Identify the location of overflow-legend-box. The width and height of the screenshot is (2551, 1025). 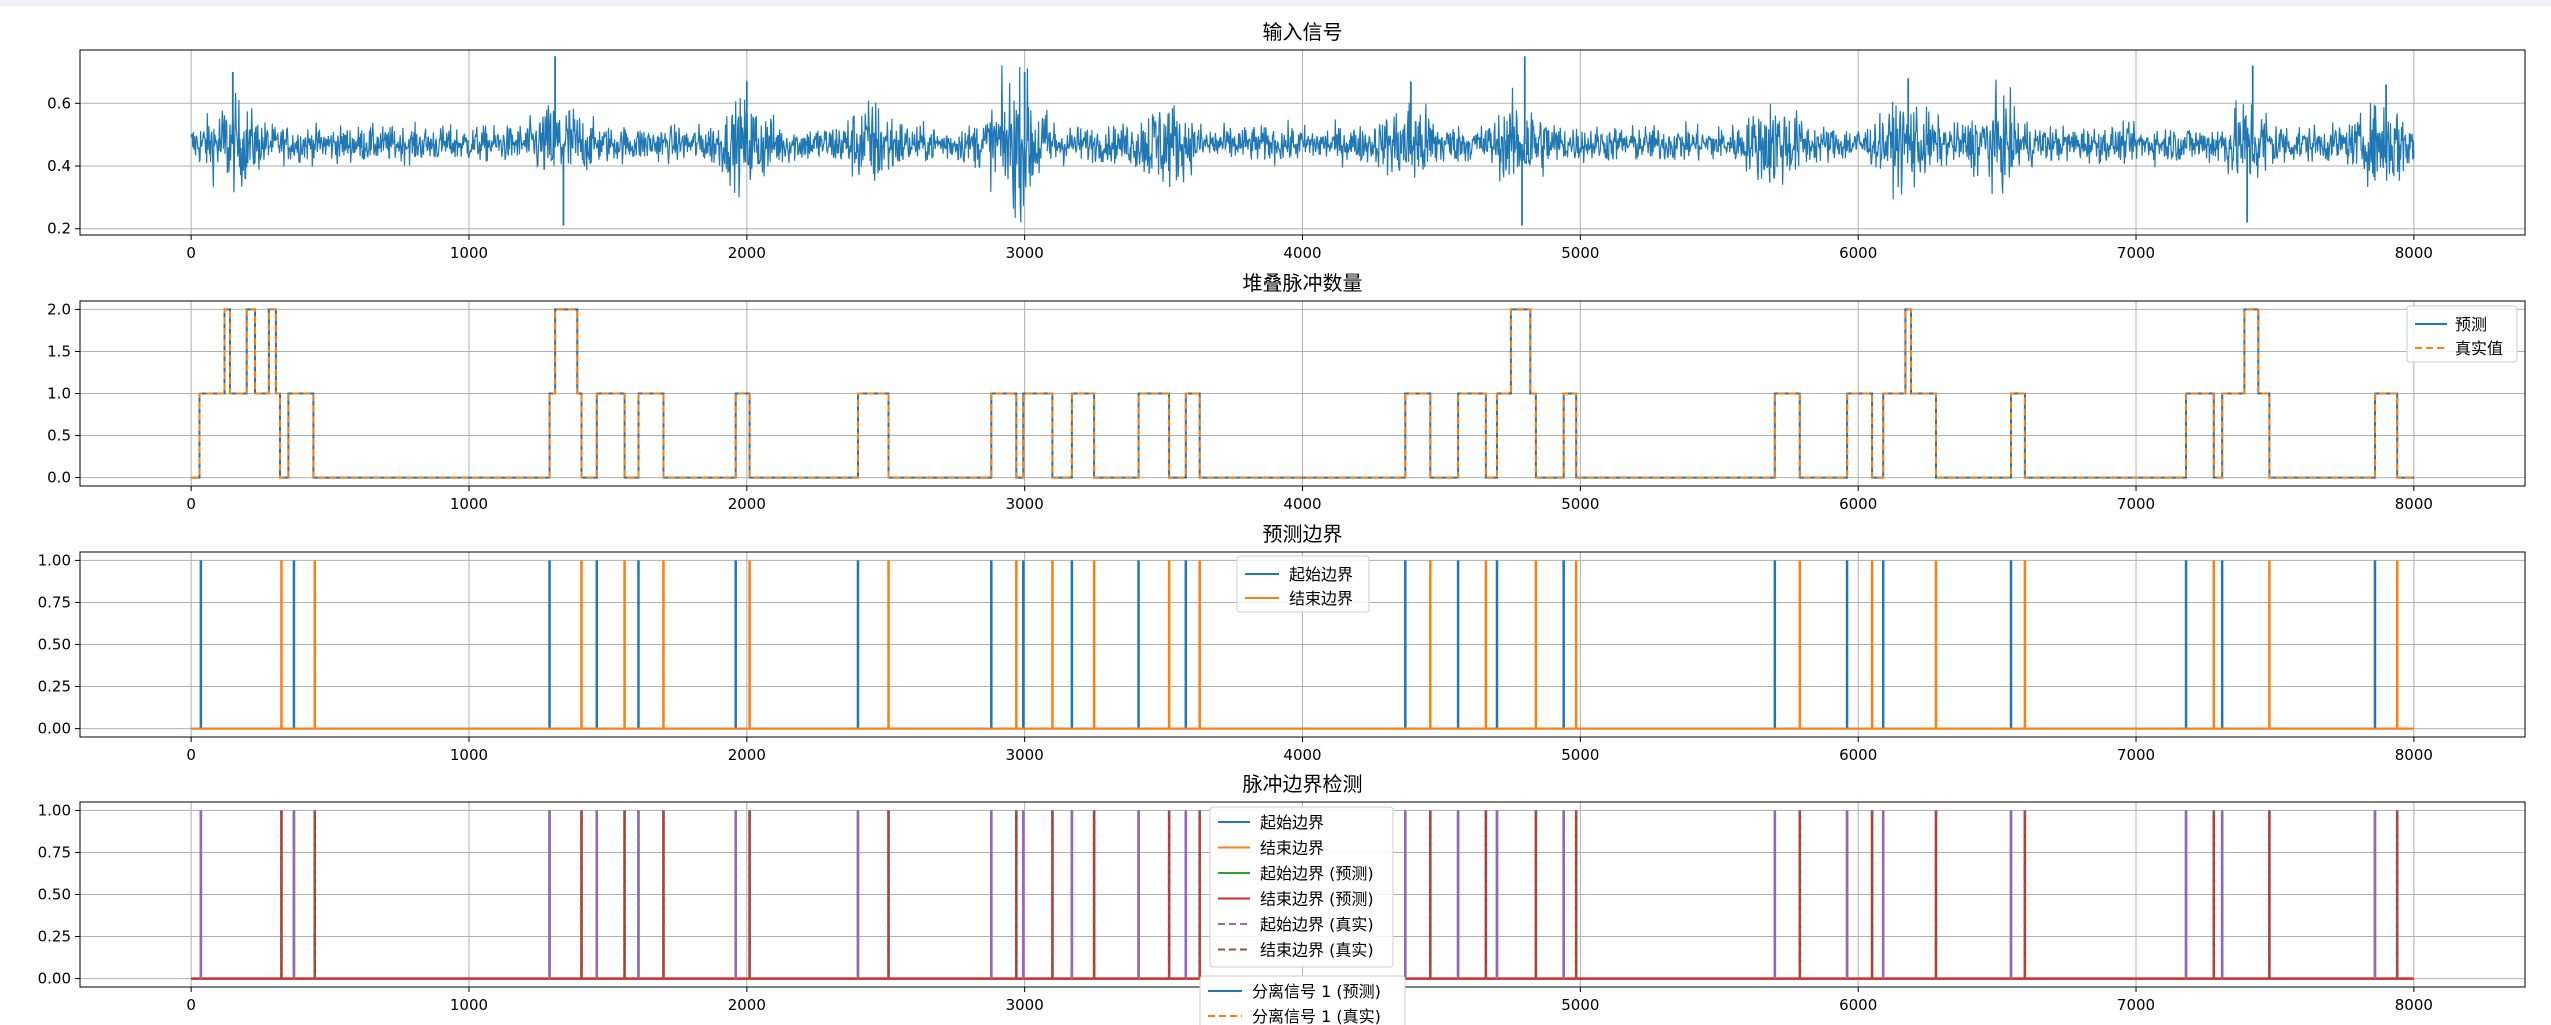
(1302, 1000).